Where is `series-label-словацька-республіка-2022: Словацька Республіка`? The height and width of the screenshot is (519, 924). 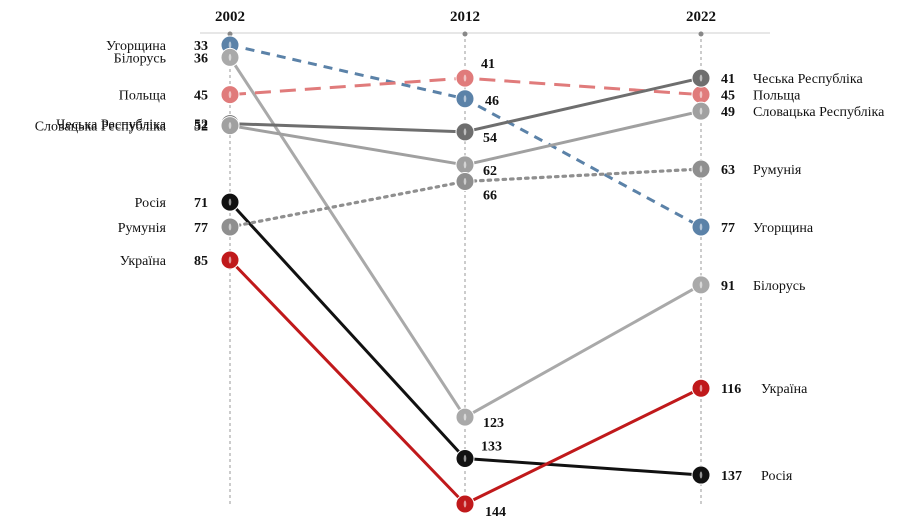
series-label-словацька-республіка-2022: Словацька Республіка is located at coordinates (819, 112).